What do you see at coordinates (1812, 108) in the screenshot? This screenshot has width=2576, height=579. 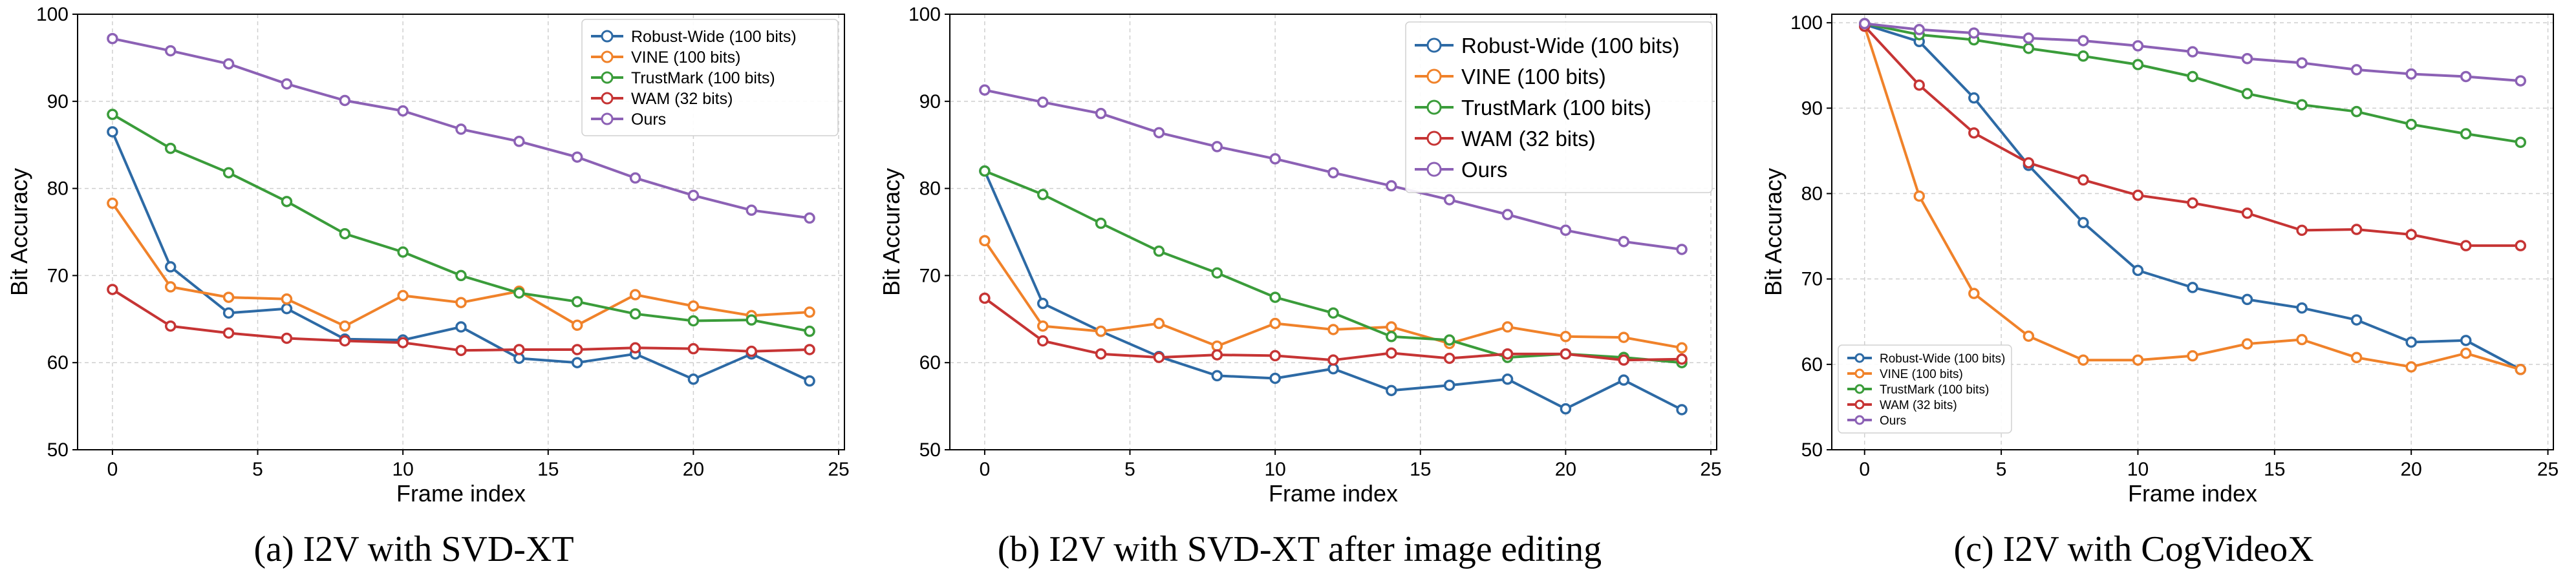 I see `y-tick-label: 90` at bounding box center [1812, 108].